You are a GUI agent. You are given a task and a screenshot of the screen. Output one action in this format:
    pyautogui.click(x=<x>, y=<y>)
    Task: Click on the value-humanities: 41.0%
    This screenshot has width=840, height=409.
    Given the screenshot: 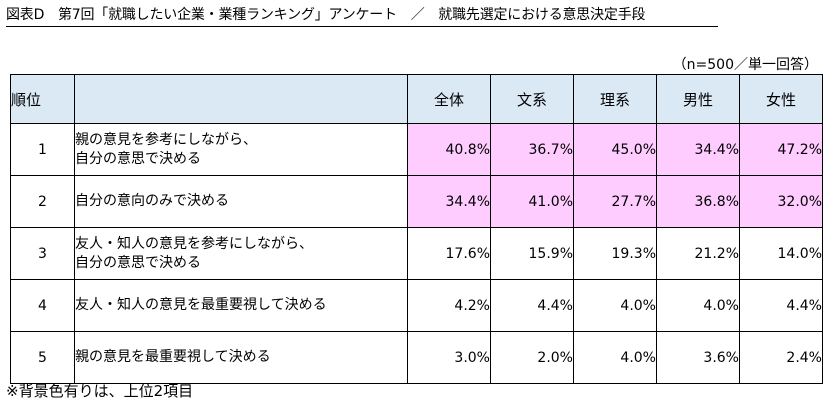 What is the action you would take?
    pyautogui.click(x=532, y=201)
    